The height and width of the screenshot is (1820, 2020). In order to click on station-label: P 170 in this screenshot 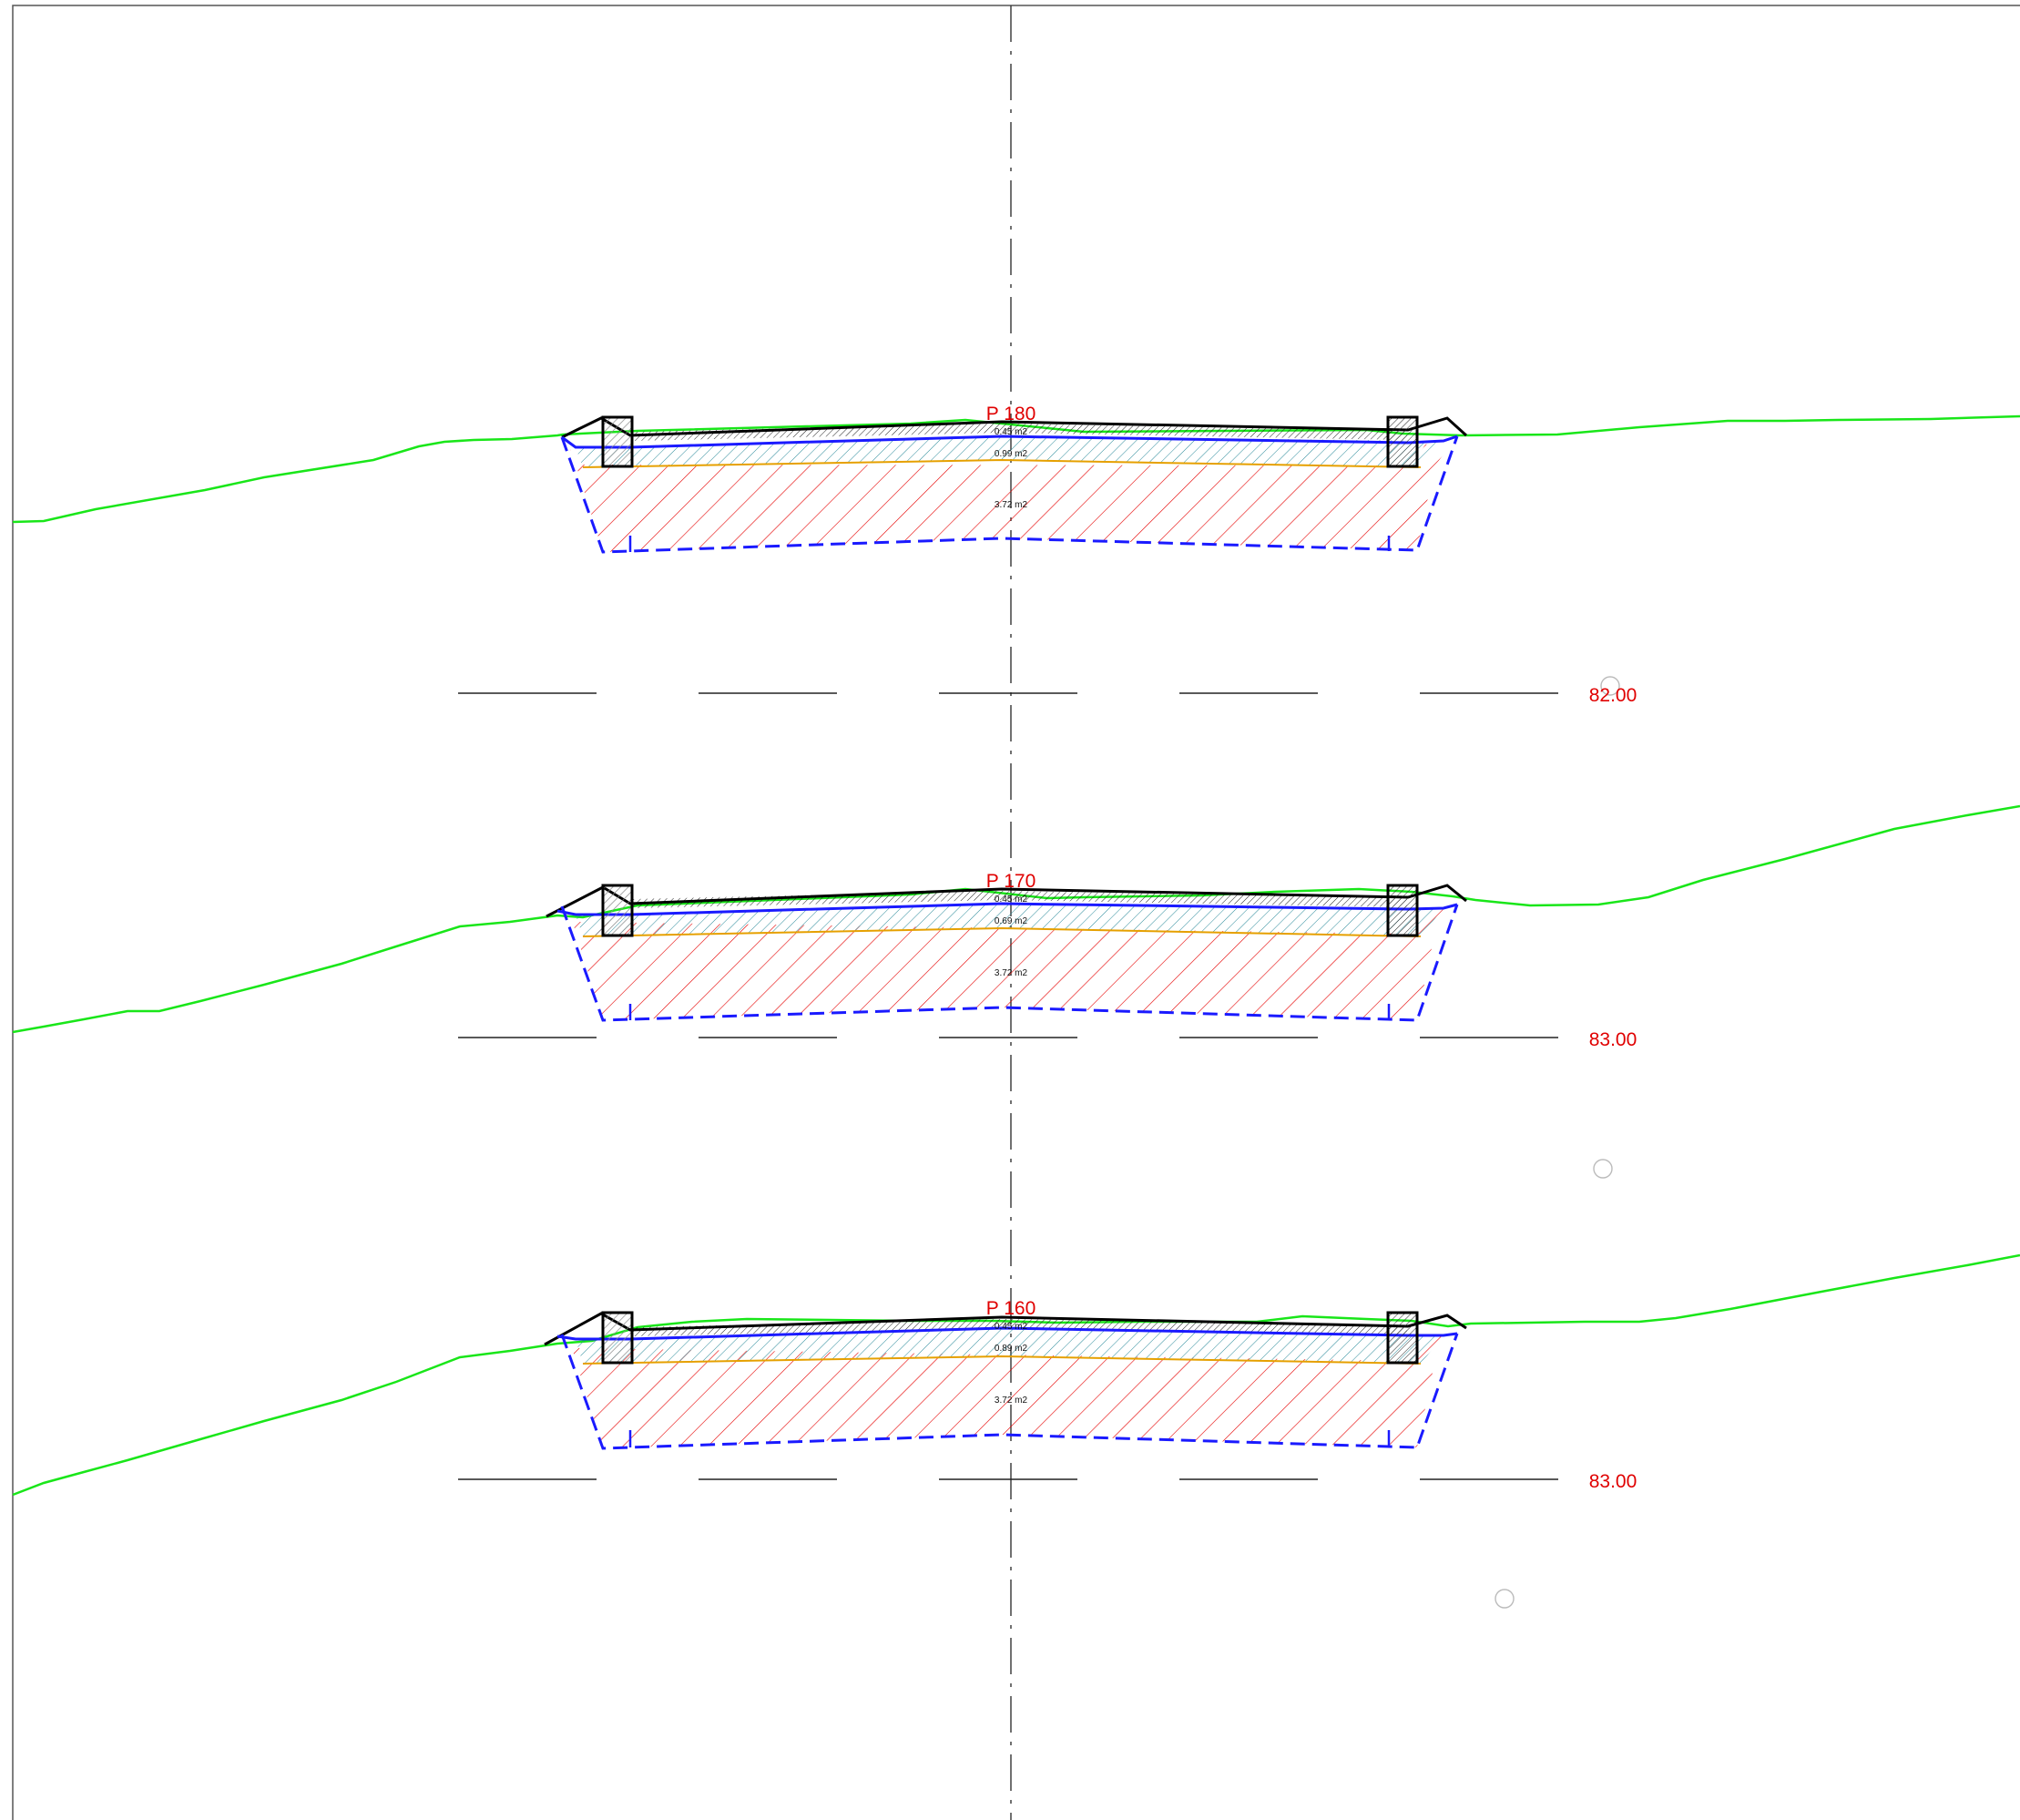, I will do `click(1011, 882)`.